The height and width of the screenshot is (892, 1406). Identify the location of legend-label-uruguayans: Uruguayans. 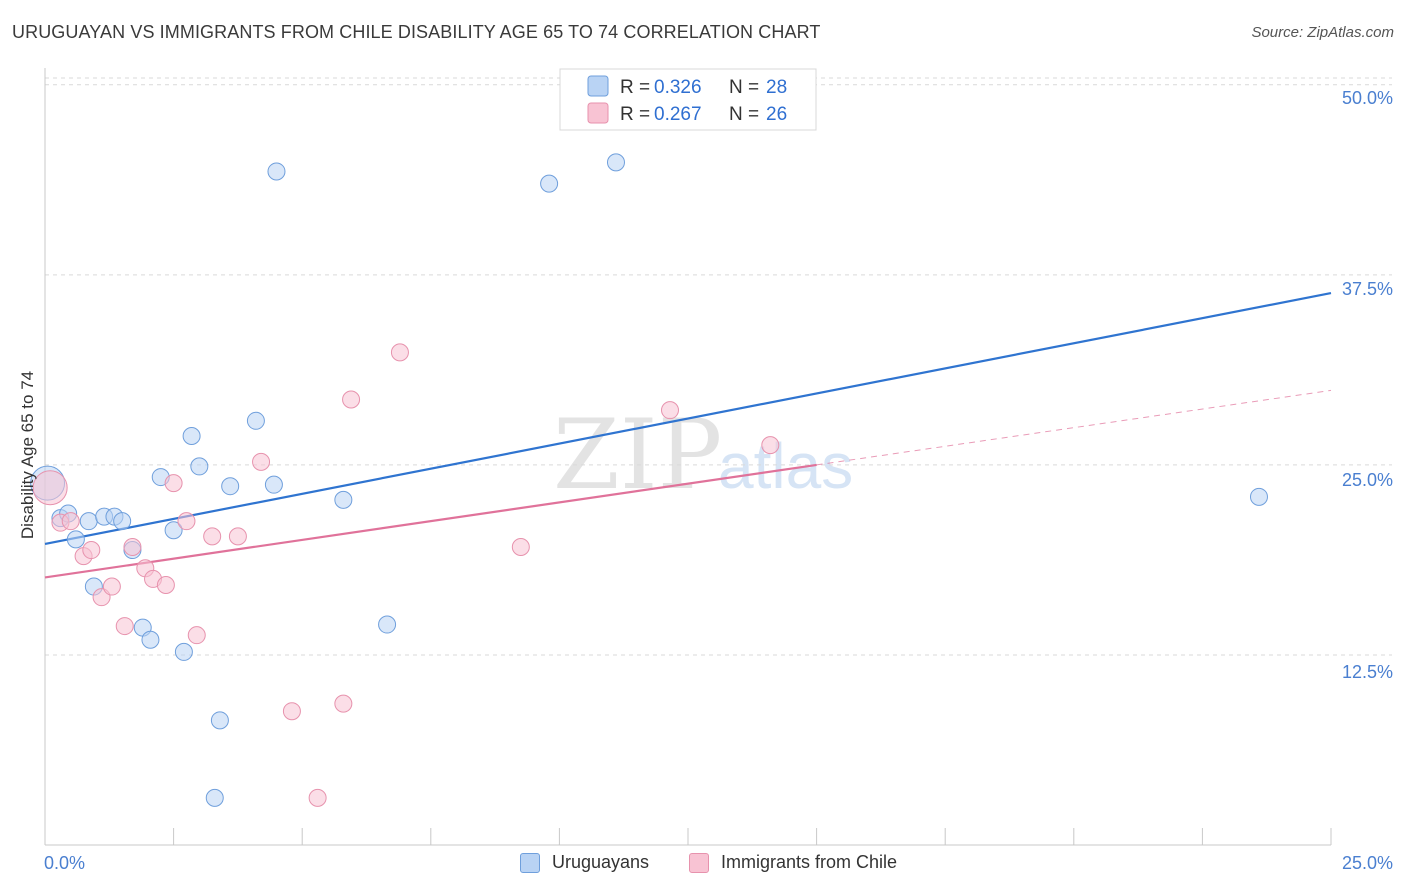
(601, 862).